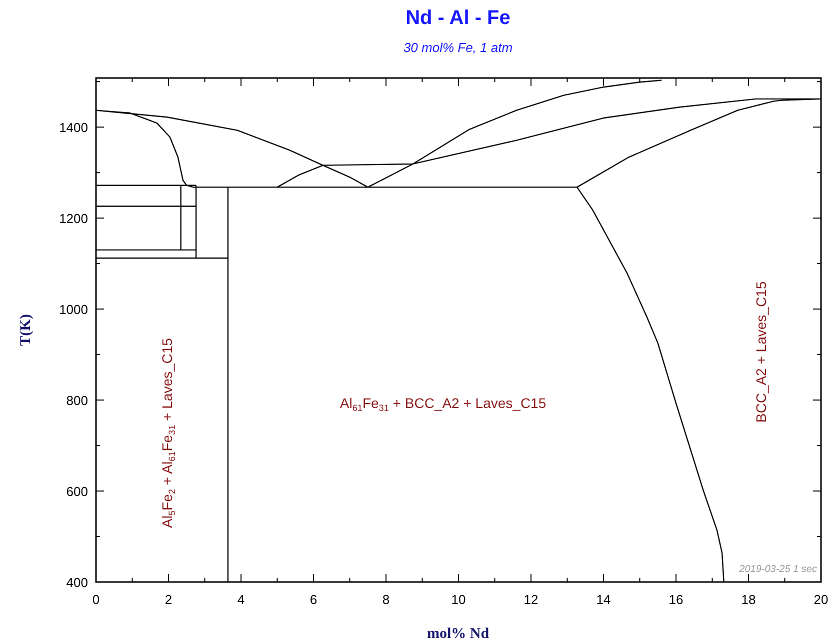 The width and height of the screenshot is (833, 644). Describe the element at coordinates (821, 599) in the screenshot. I see `x-tick-label: 20` at that location.